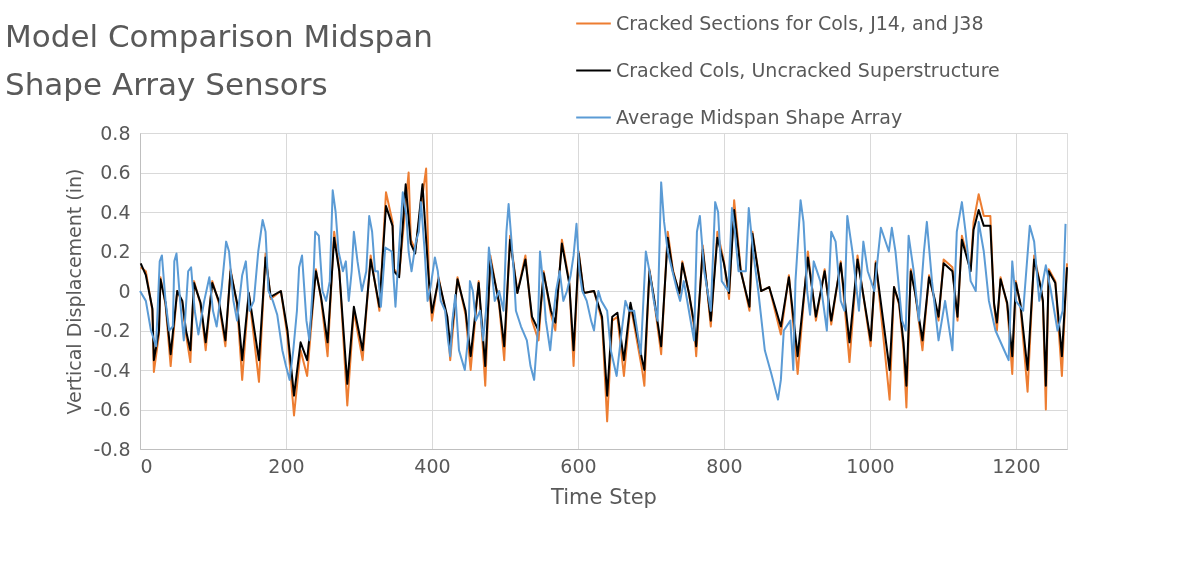 Image resolution: width=1190 pixels, height=577 pixels. What do you see at coordinates (74, 291) in the screenshot?
I see `y-axis-title: Vertical Displacement (in)` at bounding box center [74, 291].